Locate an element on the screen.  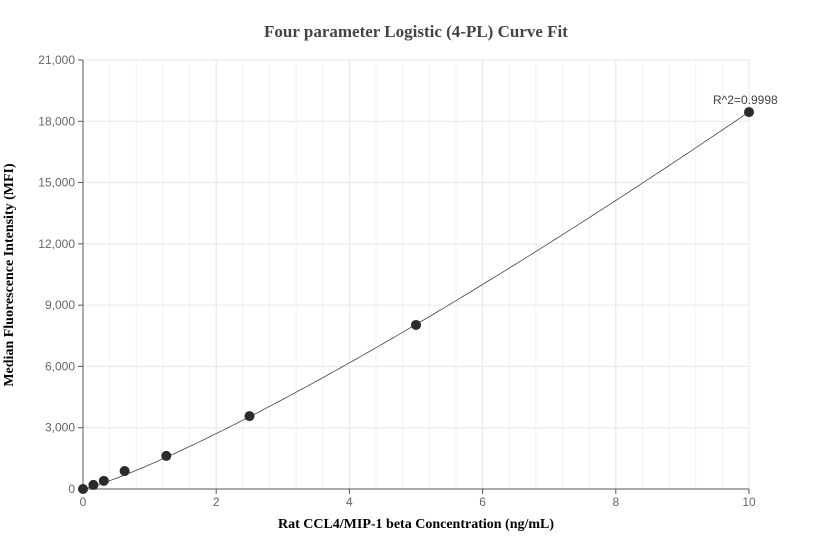
r-squared-annotation: R^2=0.9998 is located at coordinates (745, 100).